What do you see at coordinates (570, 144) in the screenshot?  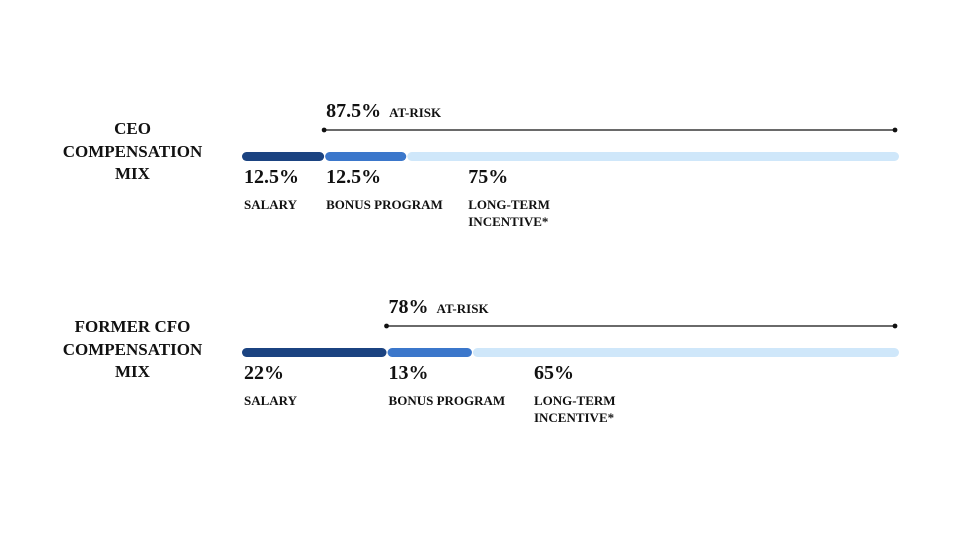 I see `ceo-bar-svg` at bounding box center [570, 144].